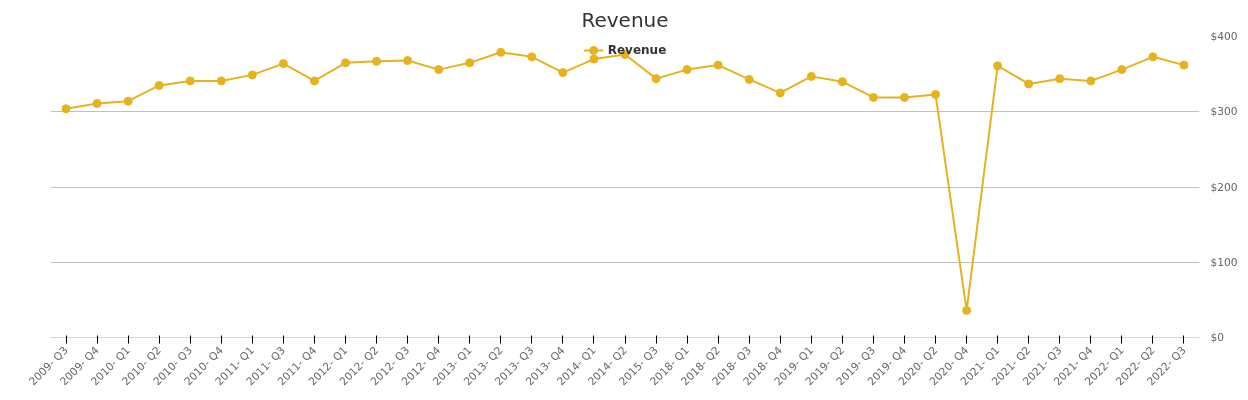  I want to click on chart-title: Revenue, so click(625, 19).